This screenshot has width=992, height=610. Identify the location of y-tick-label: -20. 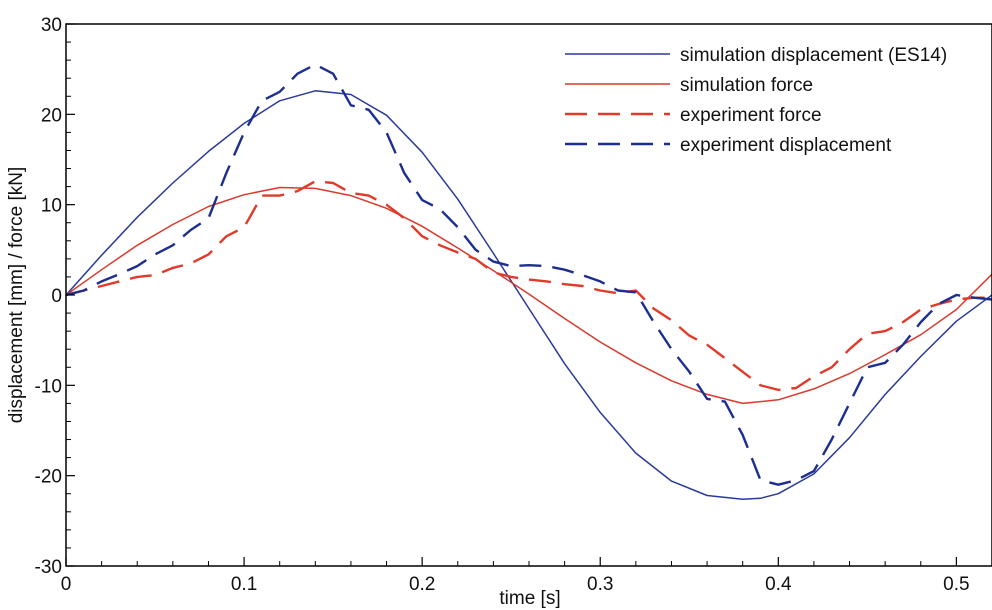
(48, 477).